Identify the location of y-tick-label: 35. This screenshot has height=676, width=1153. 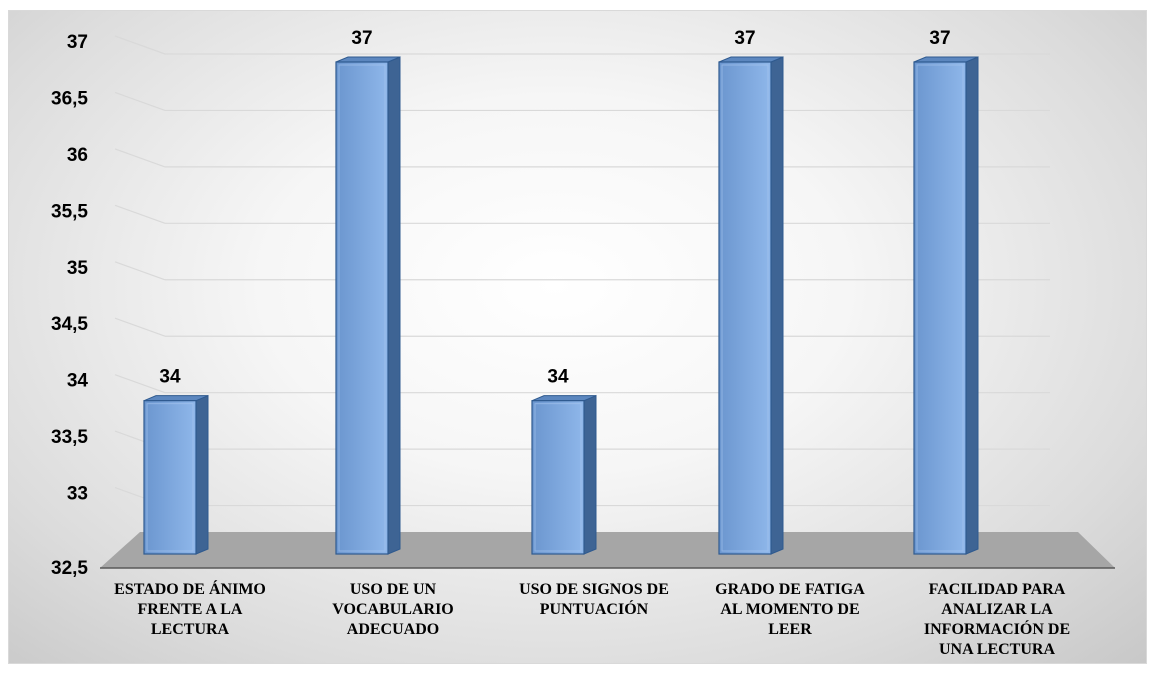
(78, 268).